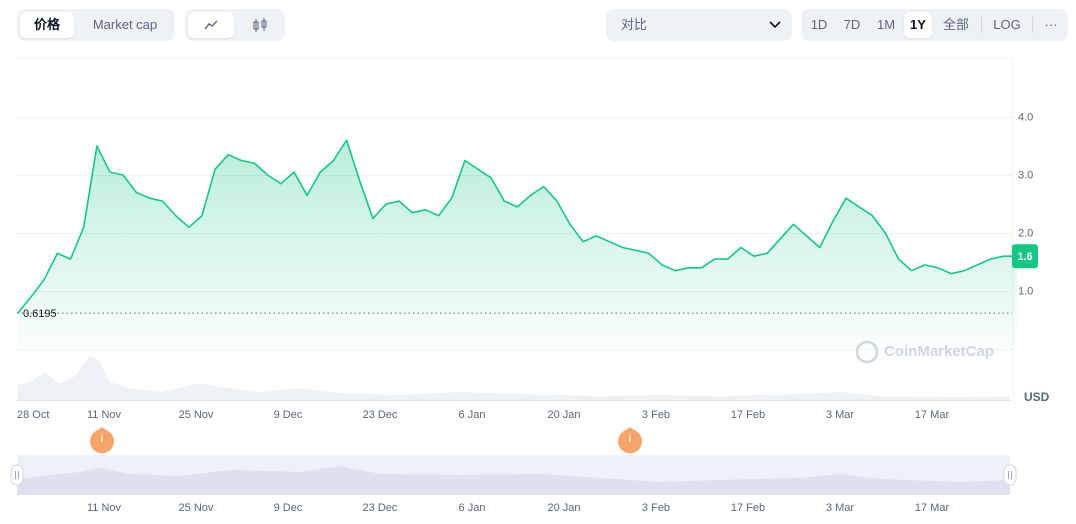  What do you see at coordinates (288, 415) in the screenshot?
I see `x-tick-label: 9 Dec` at bounding box center [288, 415].